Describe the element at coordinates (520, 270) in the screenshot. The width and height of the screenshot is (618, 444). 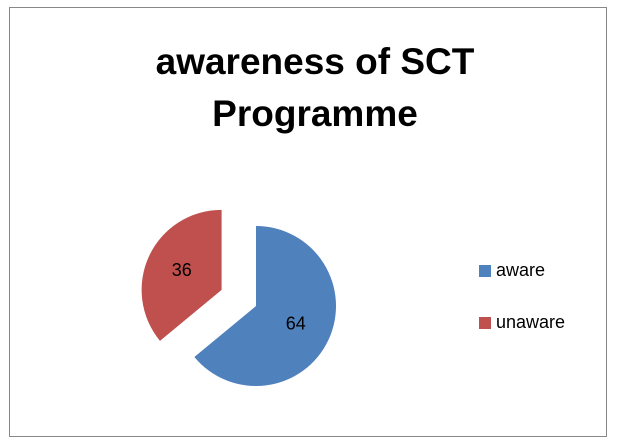
I see `legend-label: aware` at that location.